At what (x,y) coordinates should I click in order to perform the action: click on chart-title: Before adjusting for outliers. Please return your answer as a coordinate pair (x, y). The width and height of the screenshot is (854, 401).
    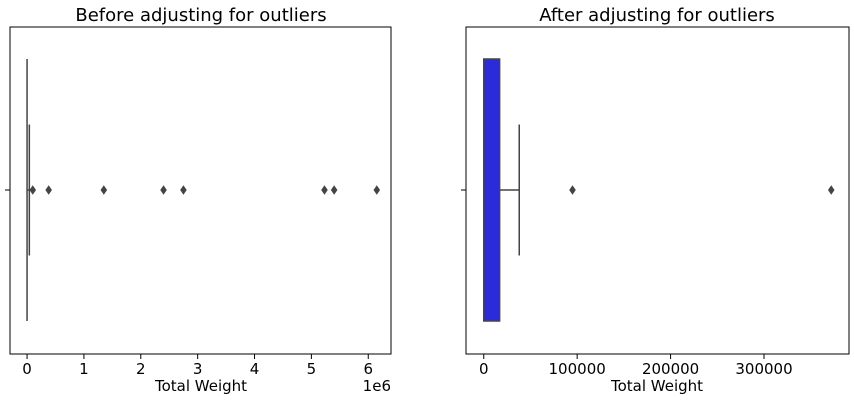
    Looking at the image, I should click on (200, 15).